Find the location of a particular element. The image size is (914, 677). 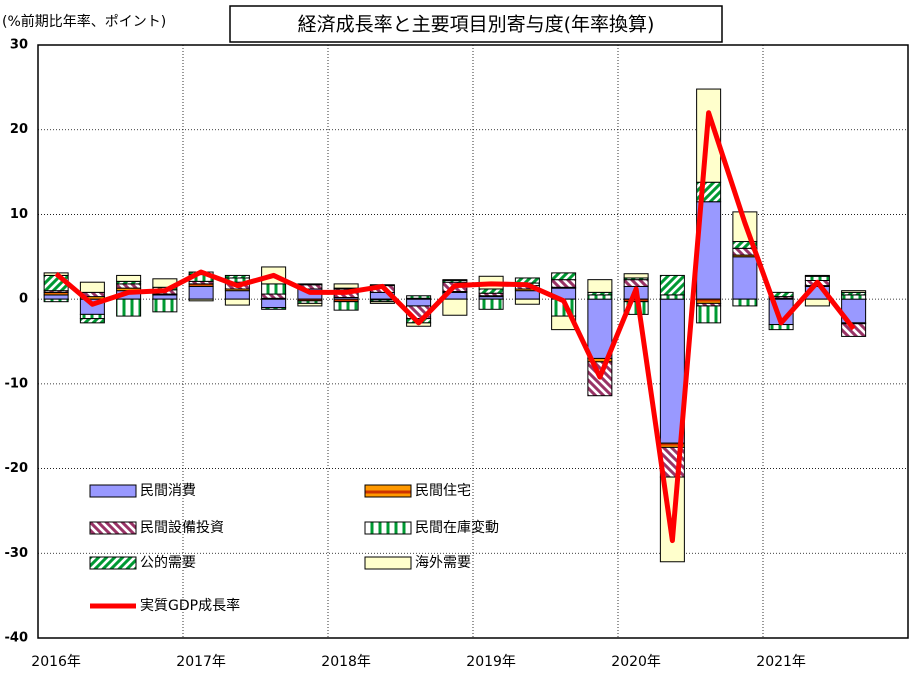

y-axis-label: (%前期比年率、ポイント) is located at coordinates (84, 21).